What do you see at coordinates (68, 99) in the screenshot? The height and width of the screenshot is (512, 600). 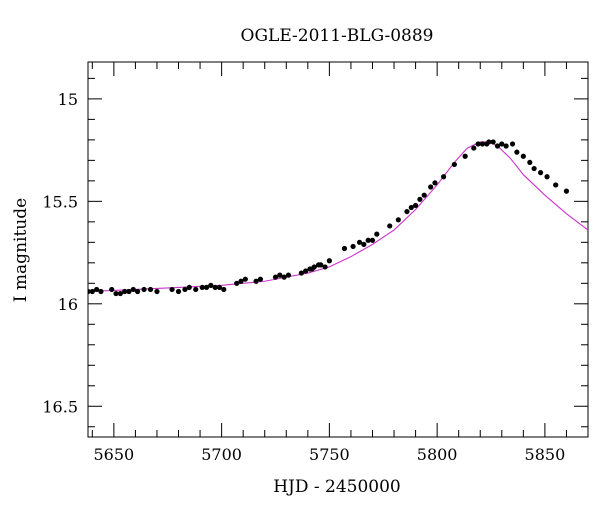 I see `y-tick-label: 15` at bounding box center [68, 99].